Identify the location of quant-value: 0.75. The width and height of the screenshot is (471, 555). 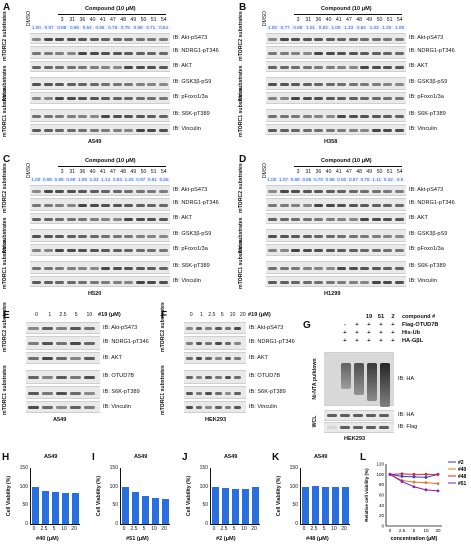
(125, 27).